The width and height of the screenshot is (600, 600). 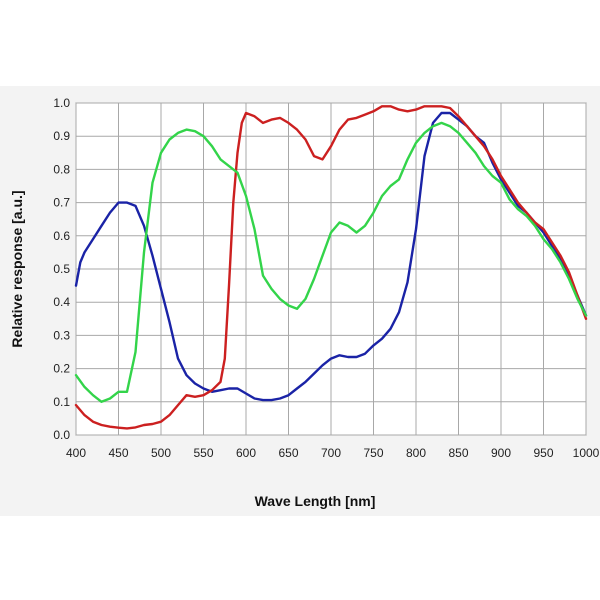 What do you see at coordinates (61, 136) in the screenshot?
I see `y-tick-label: 0.9` at bounding box center [61, 136].